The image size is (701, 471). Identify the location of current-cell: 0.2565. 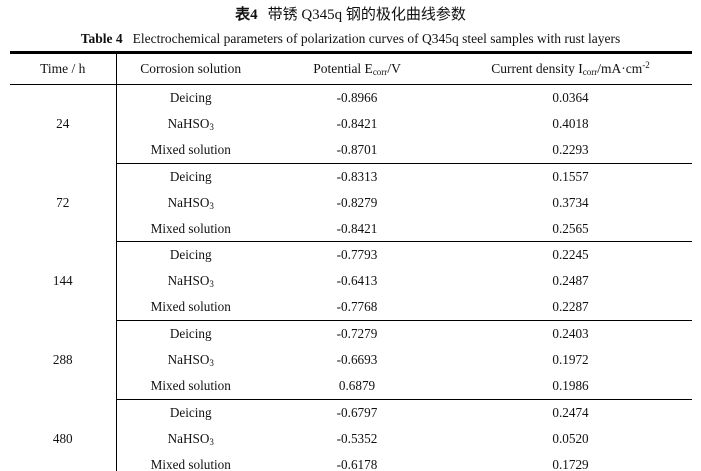
(570, 229).